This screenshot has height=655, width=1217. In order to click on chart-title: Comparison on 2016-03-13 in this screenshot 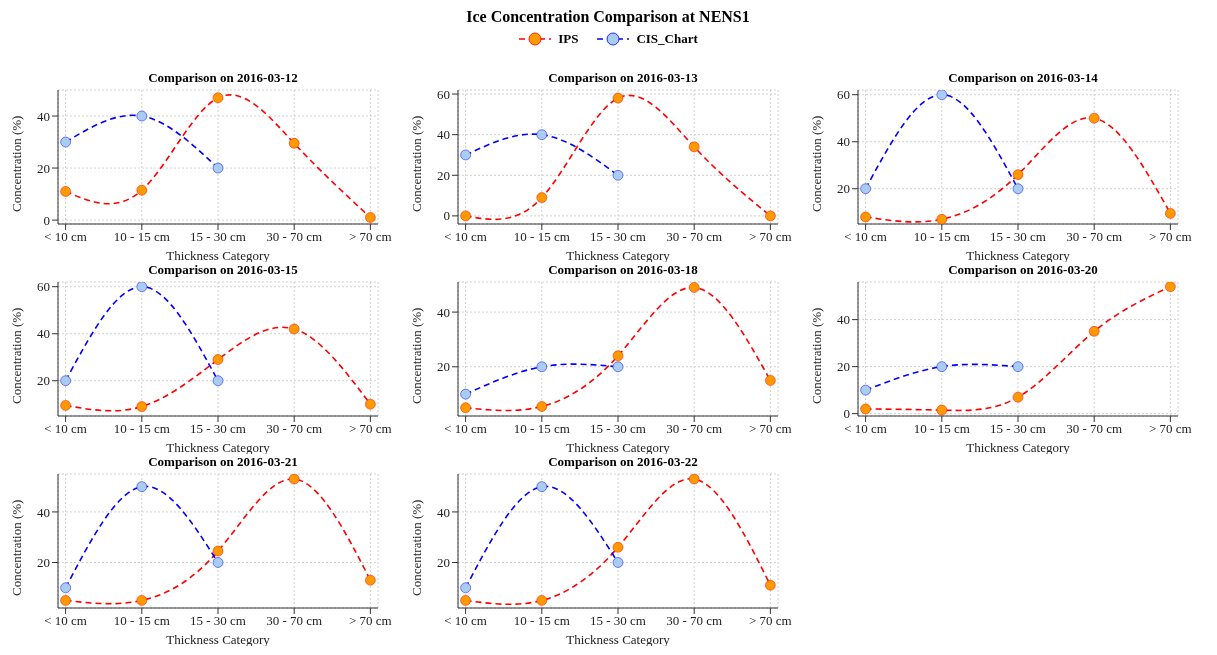, I will do `click(623, 78)`.